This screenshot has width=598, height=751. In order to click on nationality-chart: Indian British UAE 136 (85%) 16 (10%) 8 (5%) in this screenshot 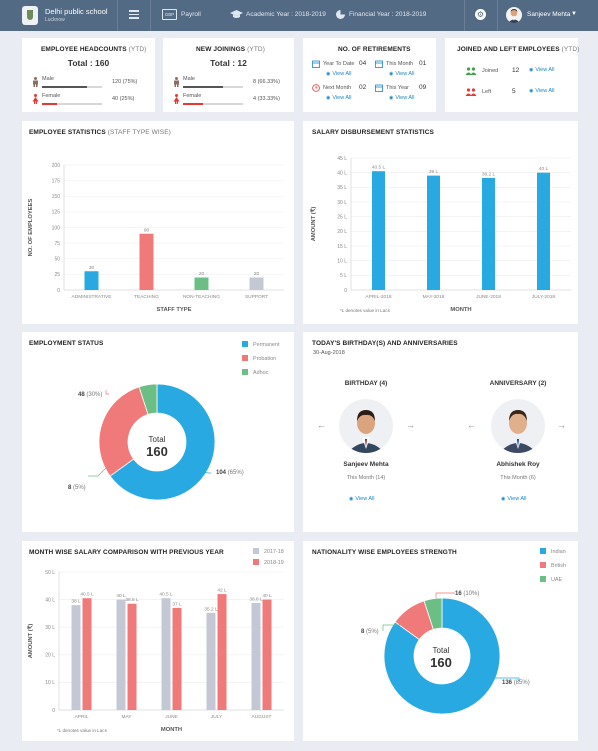, I will do `click(463, 631)`.